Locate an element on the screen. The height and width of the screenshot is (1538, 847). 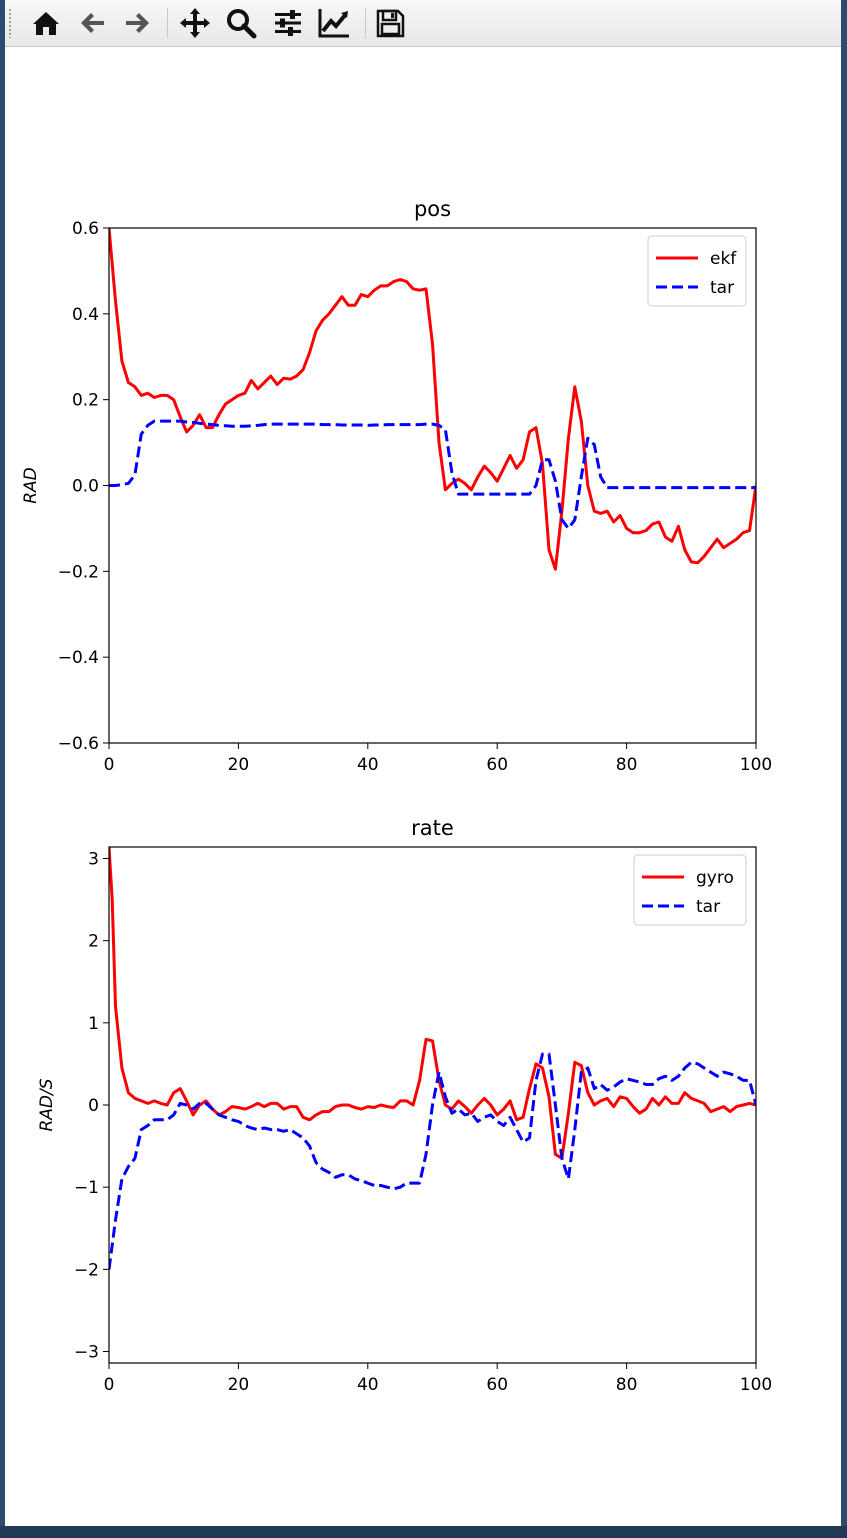
zoom-button is located at coordinates (241, 23).